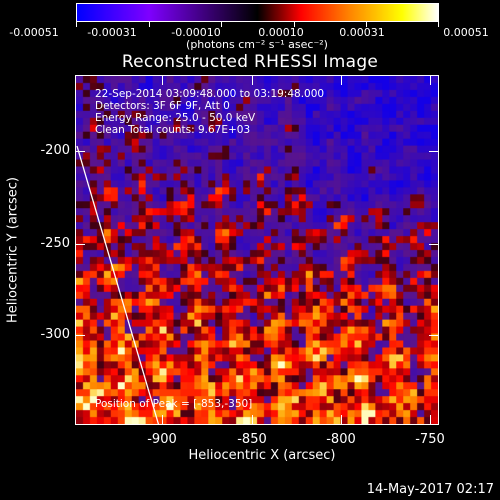 This screenshot has height=500, width=500. I want to click on y-tick-label-2: -300, so click(55, 334).